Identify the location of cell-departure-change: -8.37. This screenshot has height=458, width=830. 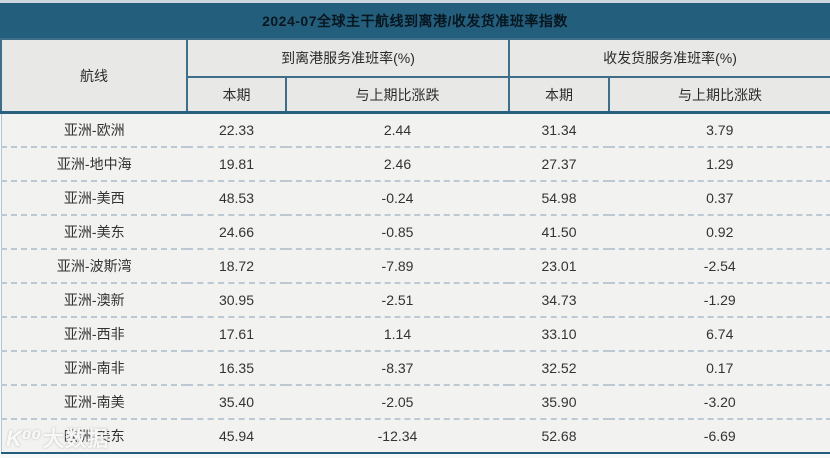
(397, 367).